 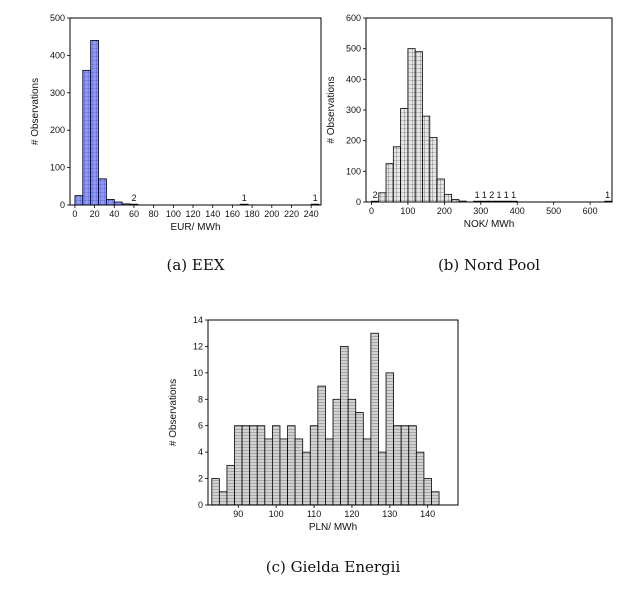 I want to click on y-tick-label: 8, so click(x=200, y=399).